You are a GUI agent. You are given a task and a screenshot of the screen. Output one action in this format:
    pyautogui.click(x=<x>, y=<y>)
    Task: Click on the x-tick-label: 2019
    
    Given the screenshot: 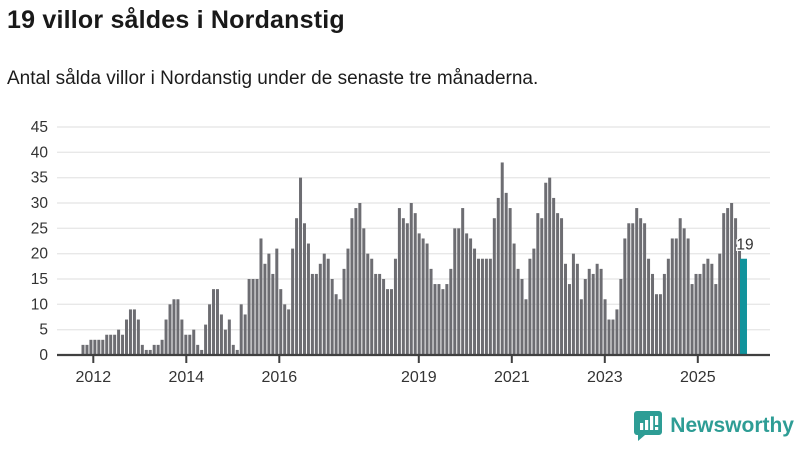 What is the action you would take?
    pyautogui.click(x=419, y=377)
    